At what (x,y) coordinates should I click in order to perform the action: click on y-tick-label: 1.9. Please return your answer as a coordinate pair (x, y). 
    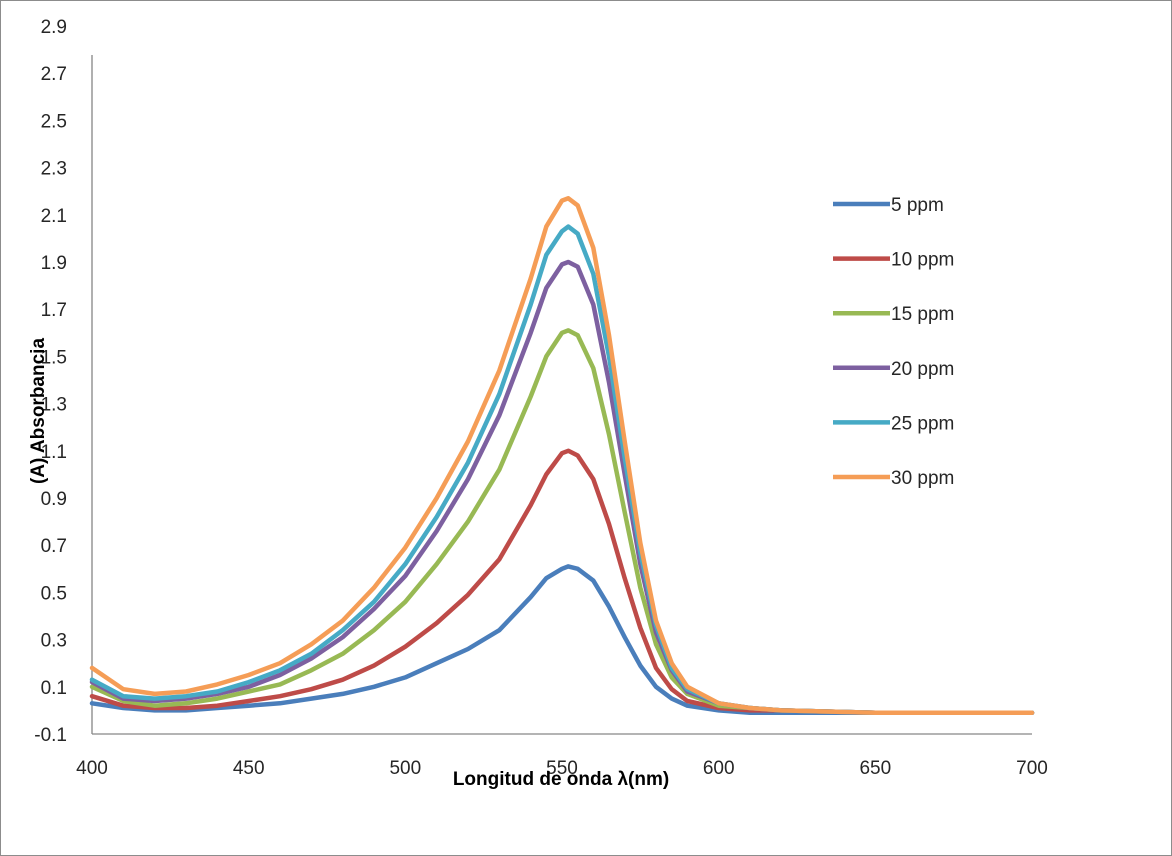
    Looking at the image, I should click on (54, 263).